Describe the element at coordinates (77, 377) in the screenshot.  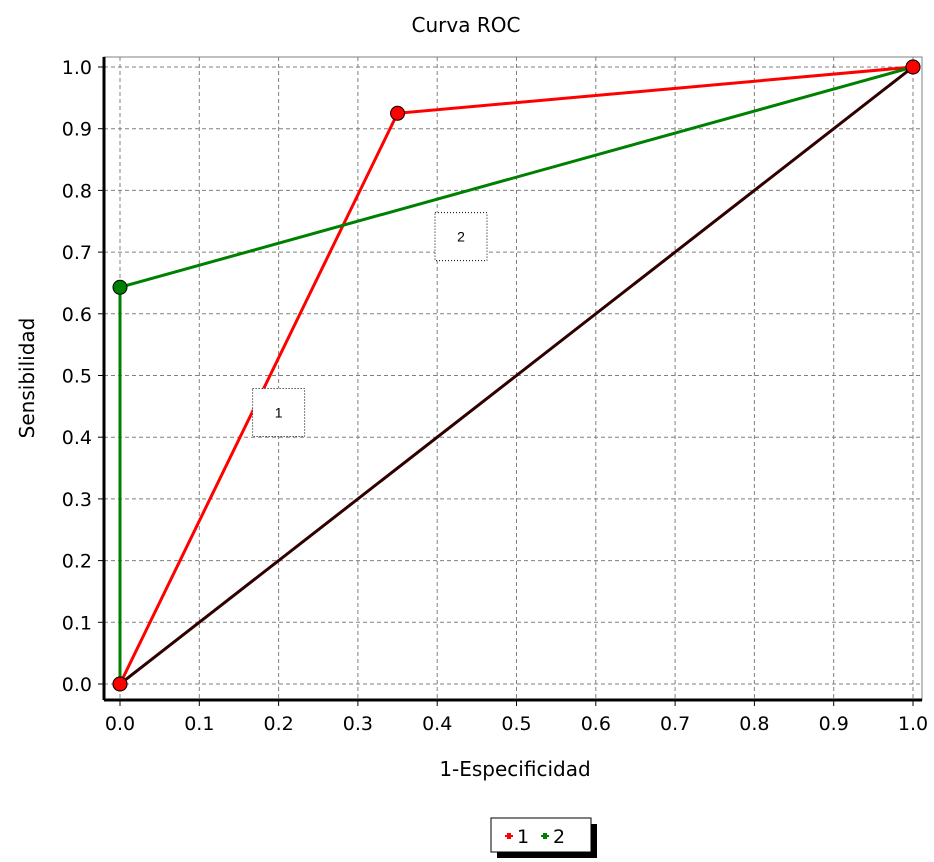
I see `y-tick-label: 0.5` at that location.